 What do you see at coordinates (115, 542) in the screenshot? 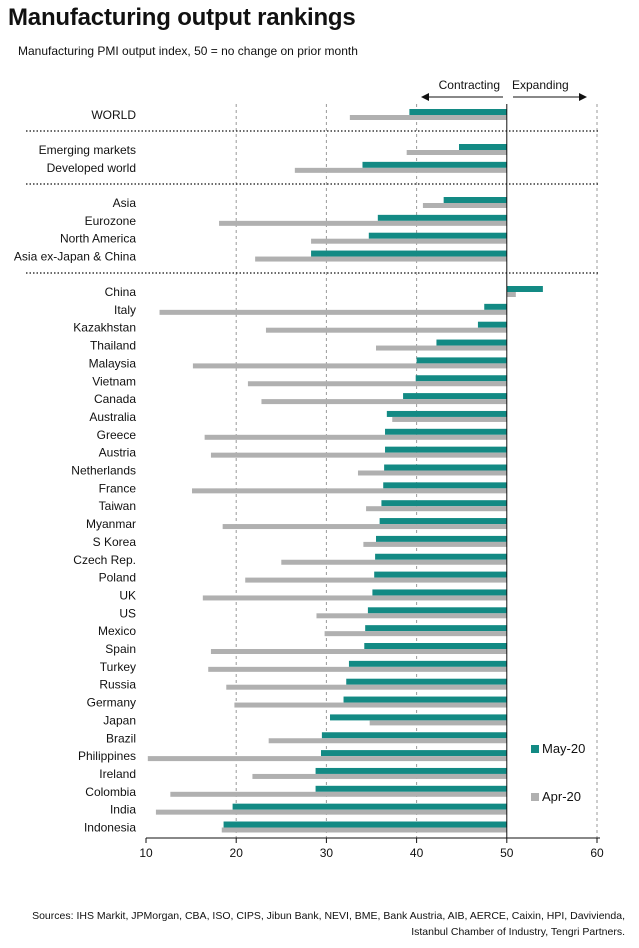
I see `category-label: S Korea` at bounding box center [115, 542].